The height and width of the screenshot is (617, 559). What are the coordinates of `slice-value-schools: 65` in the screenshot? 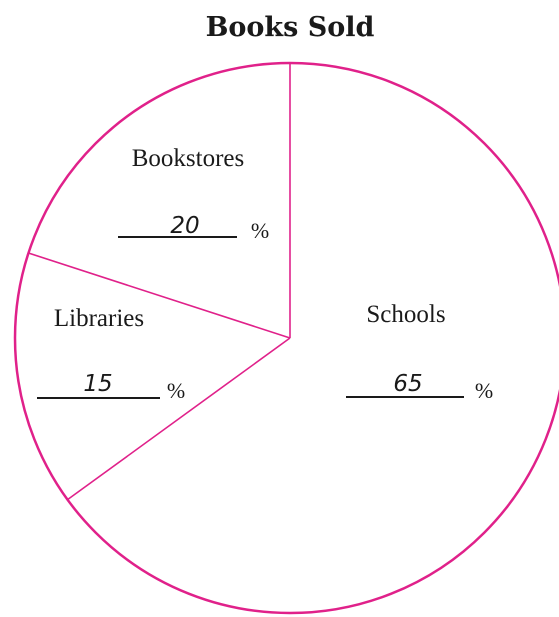 It's located at (407, 384).